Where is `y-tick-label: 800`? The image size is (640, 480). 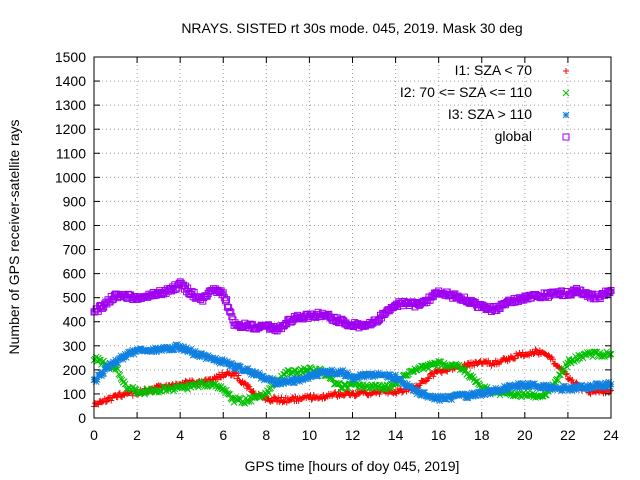
y-tick-label: 800 is located at coordinates (75, 225).